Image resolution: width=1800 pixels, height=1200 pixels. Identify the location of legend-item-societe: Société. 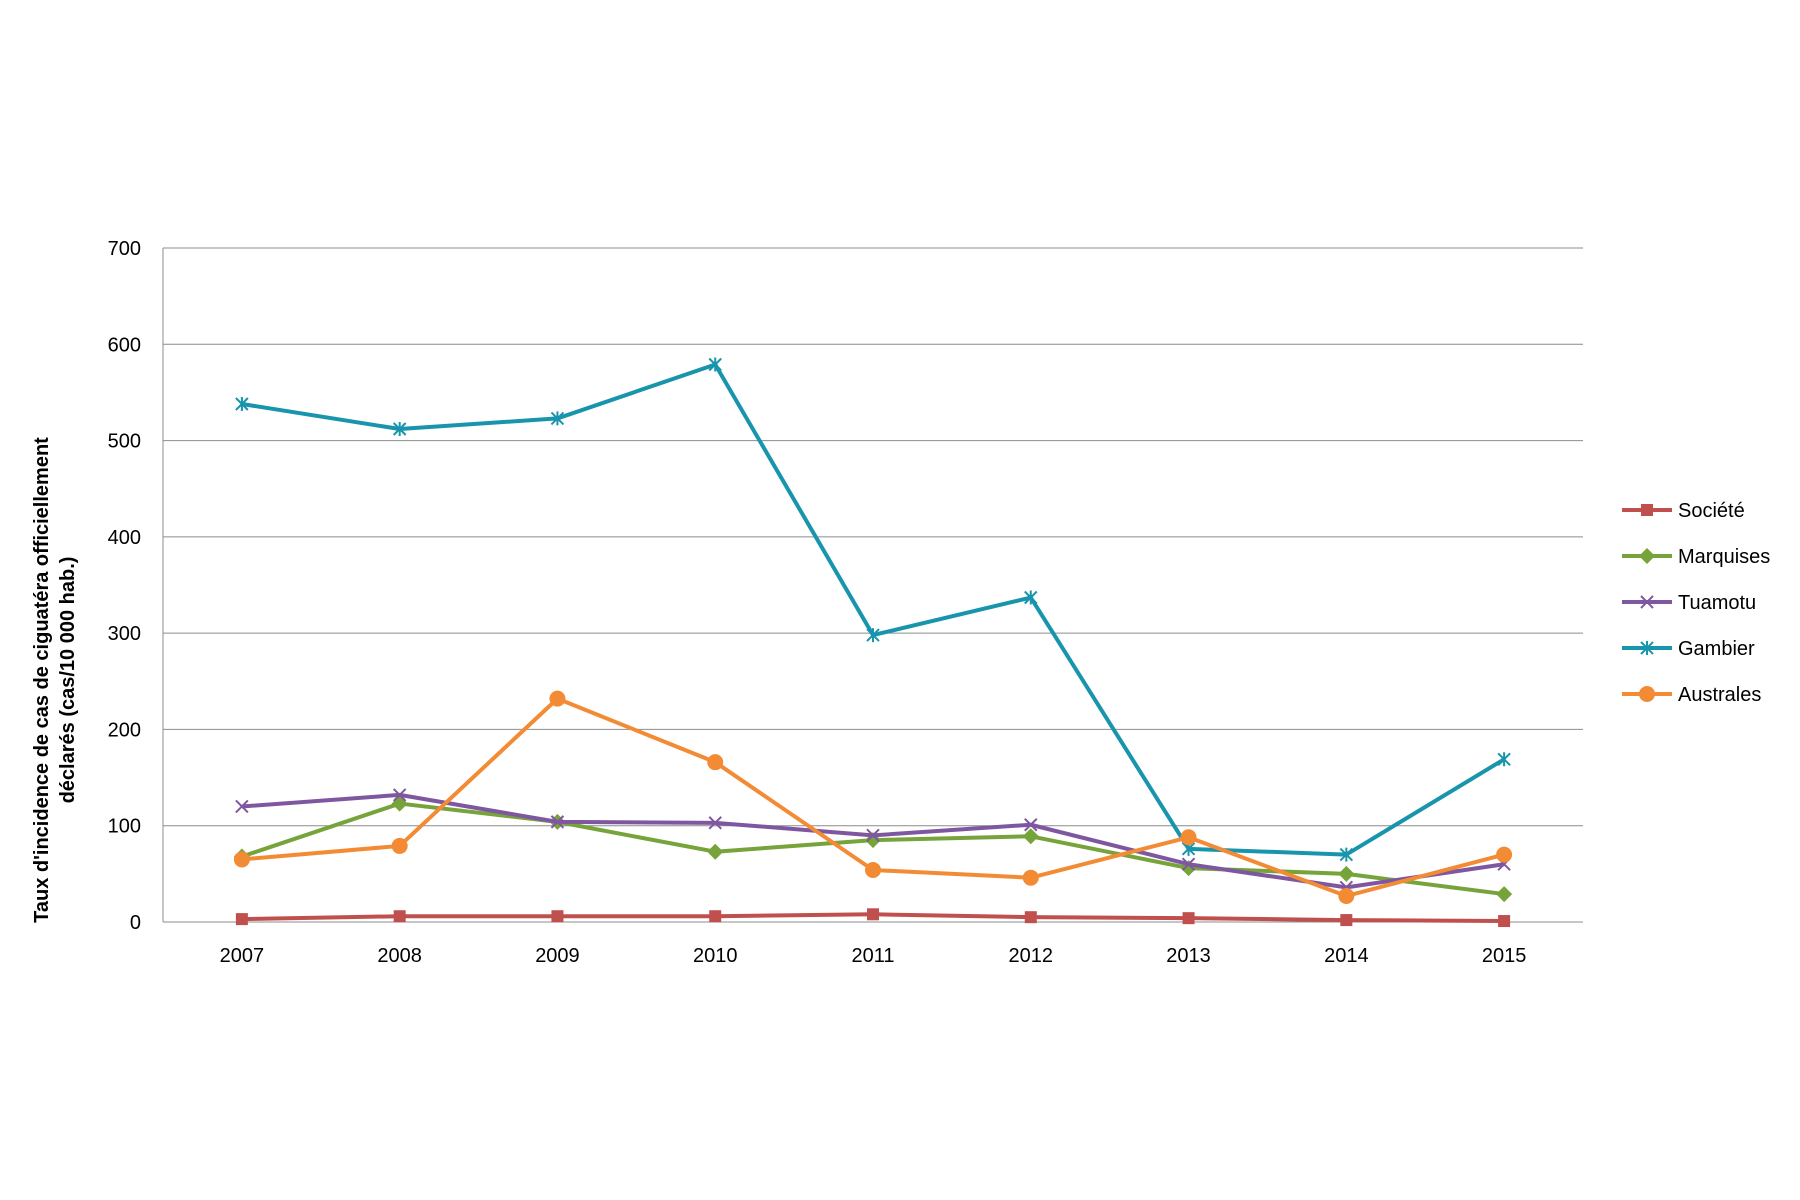
(1683, 511).